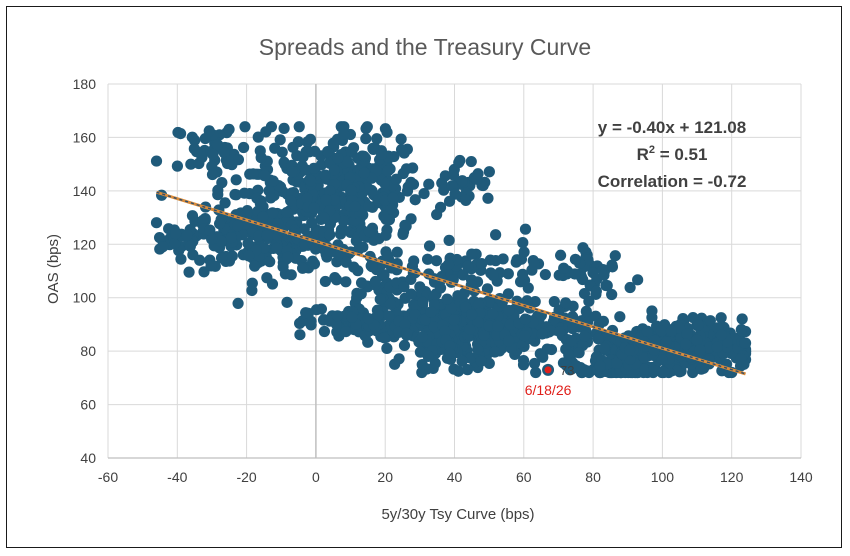 This screenshot has width=850, height=556. I want to click on highlight-point, so click(548, 370).